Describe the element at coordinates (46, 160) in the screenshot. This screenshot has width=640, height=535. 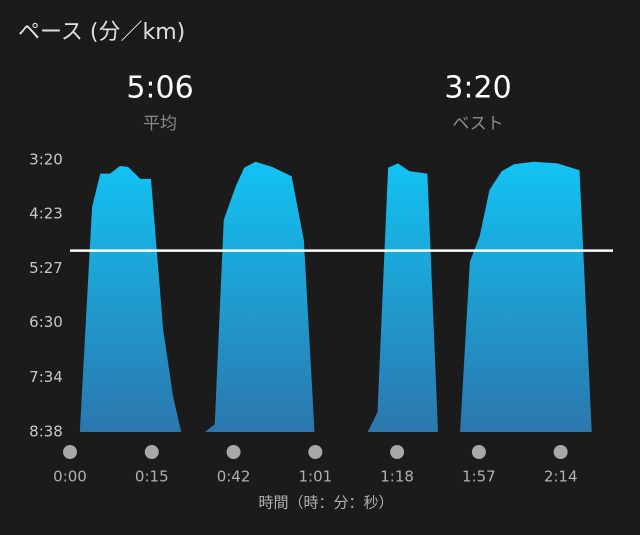
I see `y-tick-label: 3:20` at that location.